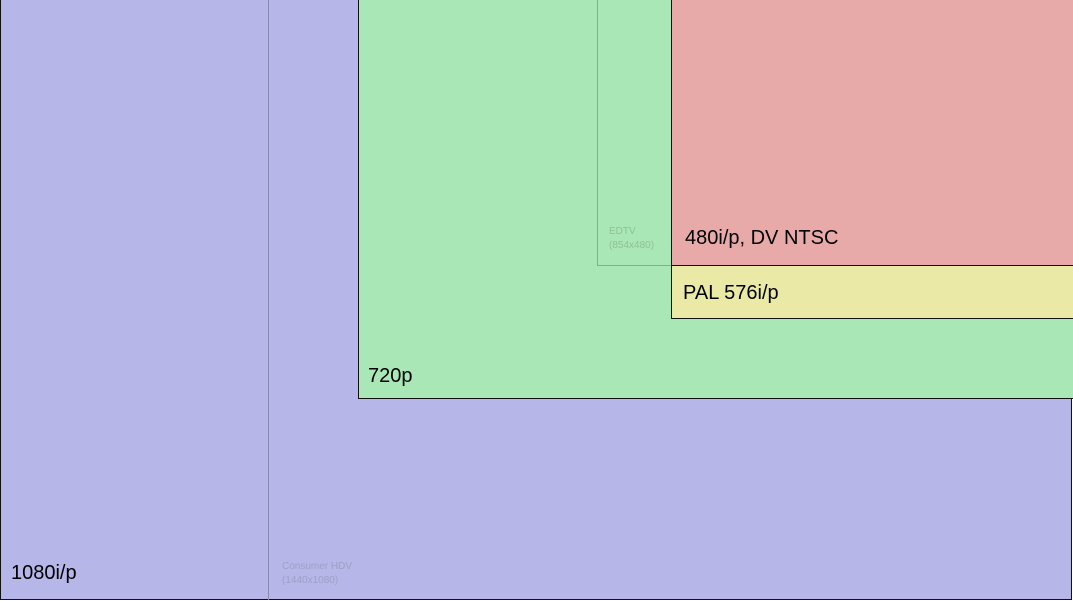 The height and width of the screenshot is (601, 1073). Describe the element at coordinates (317, 566) in the screenshot. I see `label-consumer-hdv-title: Consumer HDV` at that location.